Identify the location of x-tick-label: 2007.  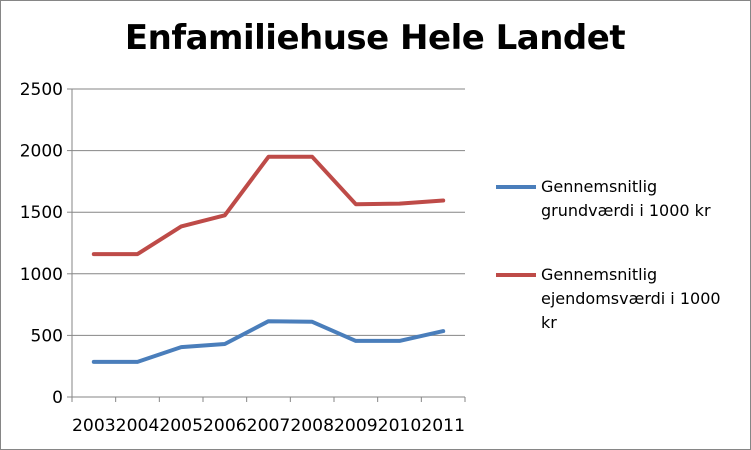
(269, 426).